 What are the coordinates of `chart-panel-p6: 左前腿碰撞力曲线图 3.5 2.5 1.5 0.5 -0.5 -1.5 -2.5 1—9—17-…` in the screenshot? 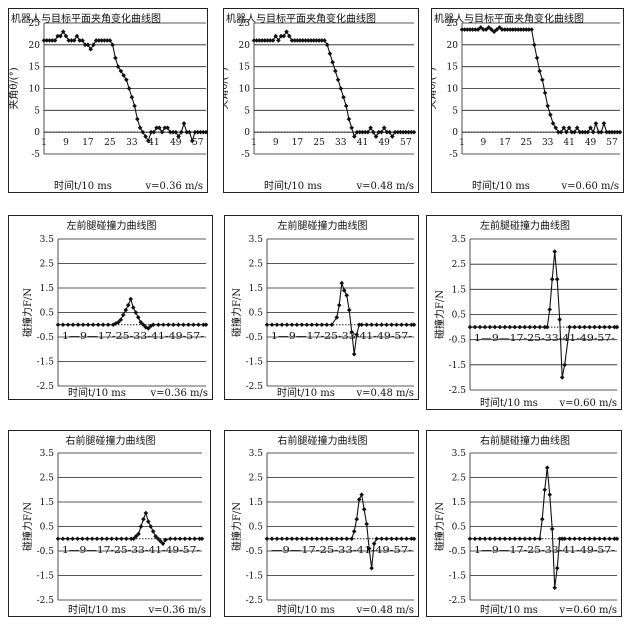 It's located at (524, 312).